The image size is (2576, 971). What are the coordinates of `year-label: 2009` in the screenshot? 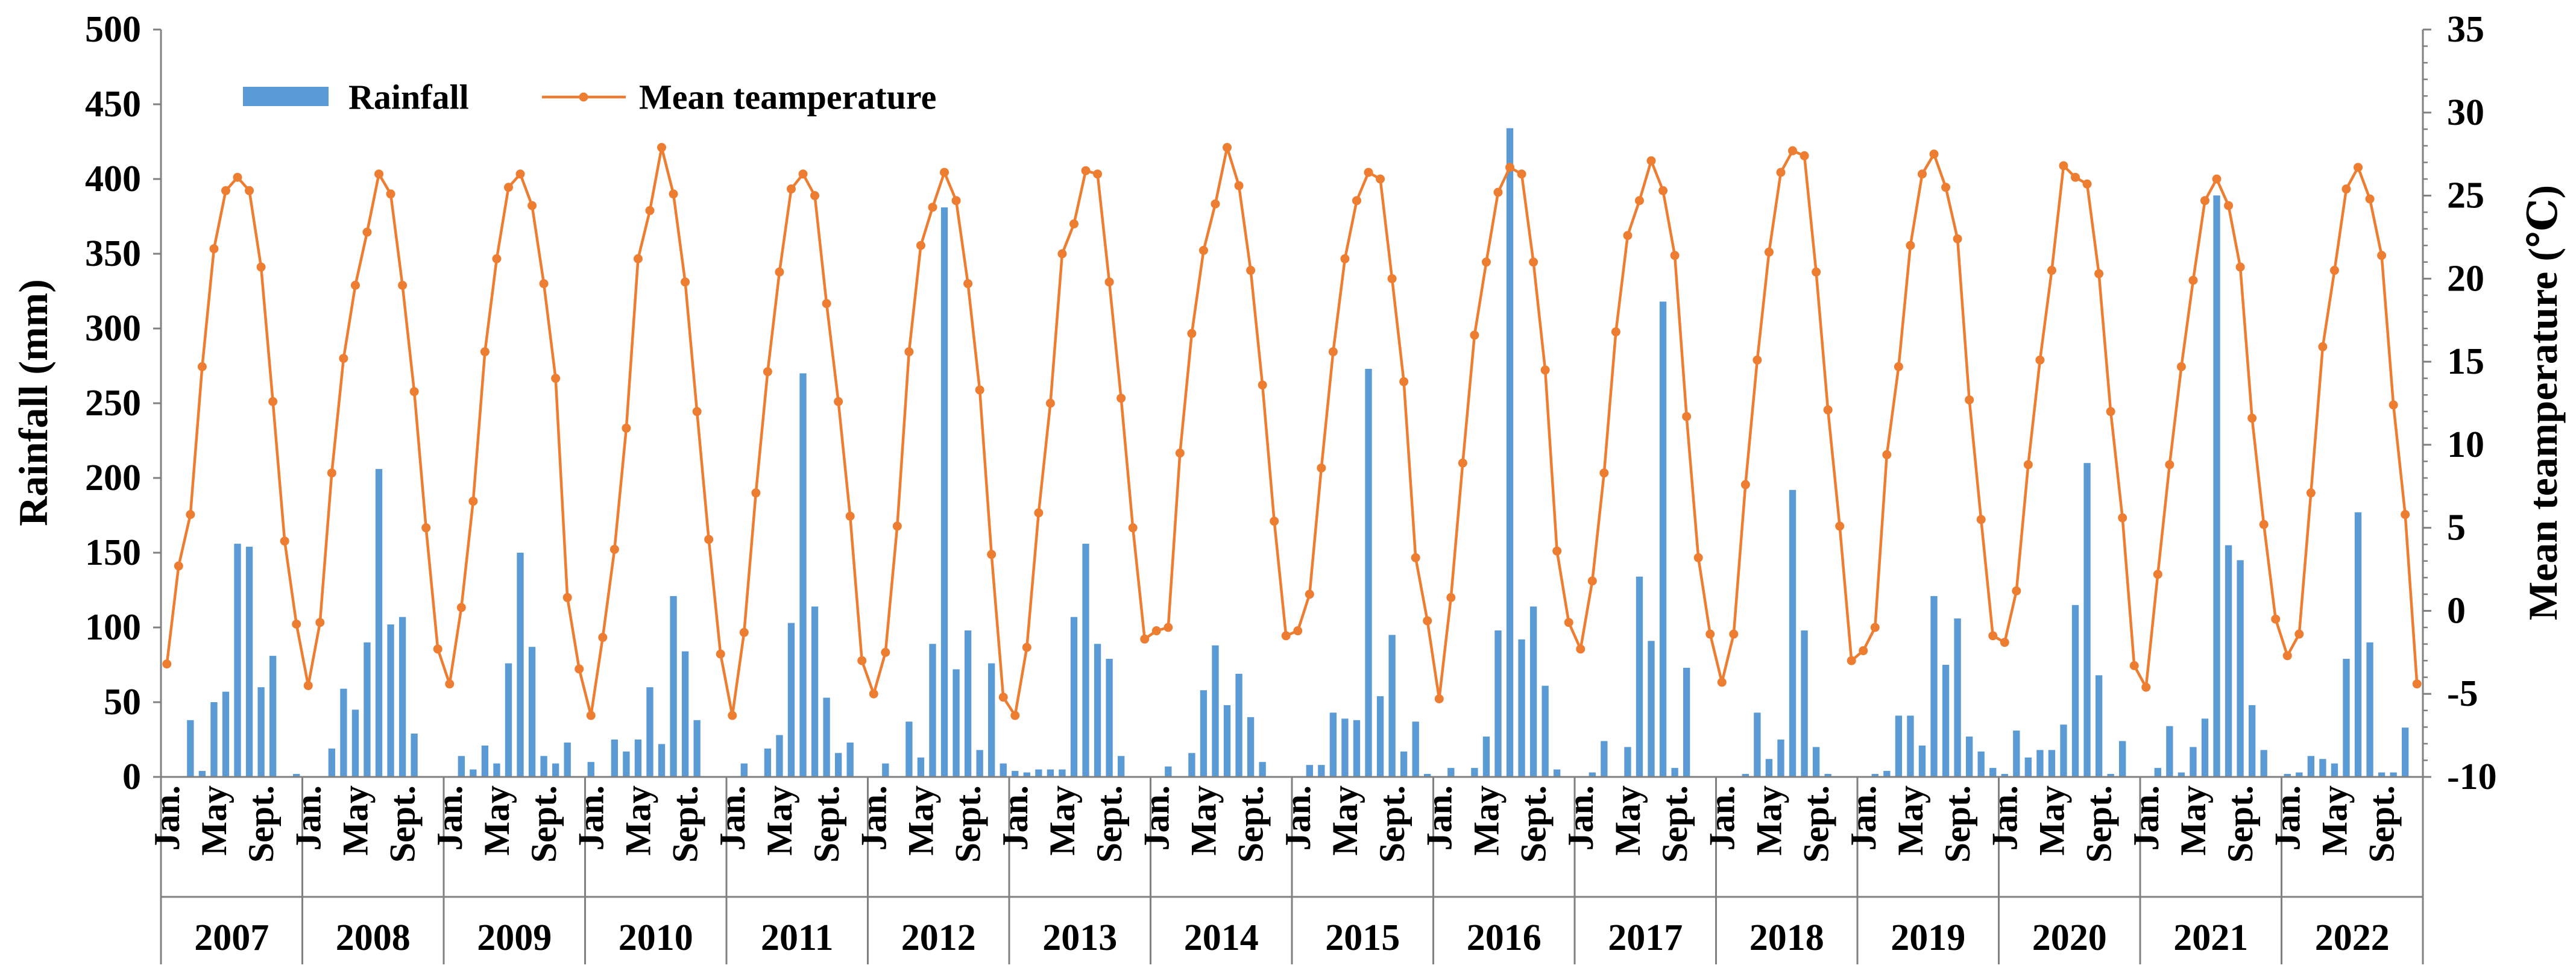 It's located at (514, 937).